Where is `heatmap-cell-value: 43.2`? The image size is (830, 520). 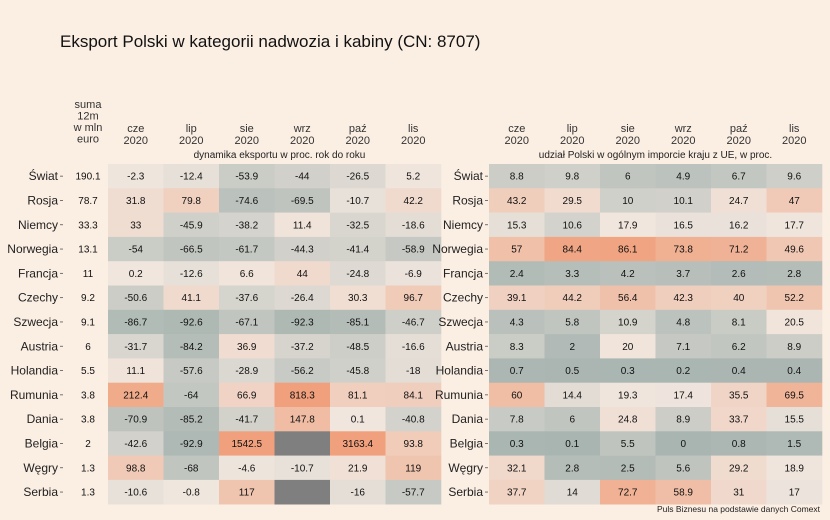
heatmap-cell-value: 43.2 is located at coordinates (517, 201).